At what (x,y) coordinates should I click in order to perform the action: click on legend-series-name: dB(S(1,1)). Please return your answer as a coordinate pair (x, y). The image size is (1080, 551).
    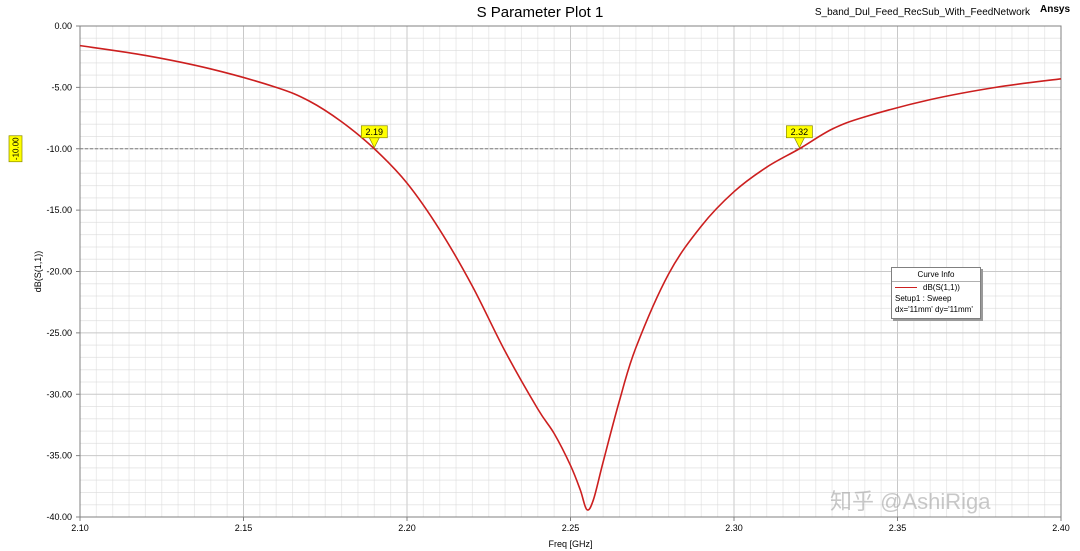
    Looking at the image, I should click on (941, 287).